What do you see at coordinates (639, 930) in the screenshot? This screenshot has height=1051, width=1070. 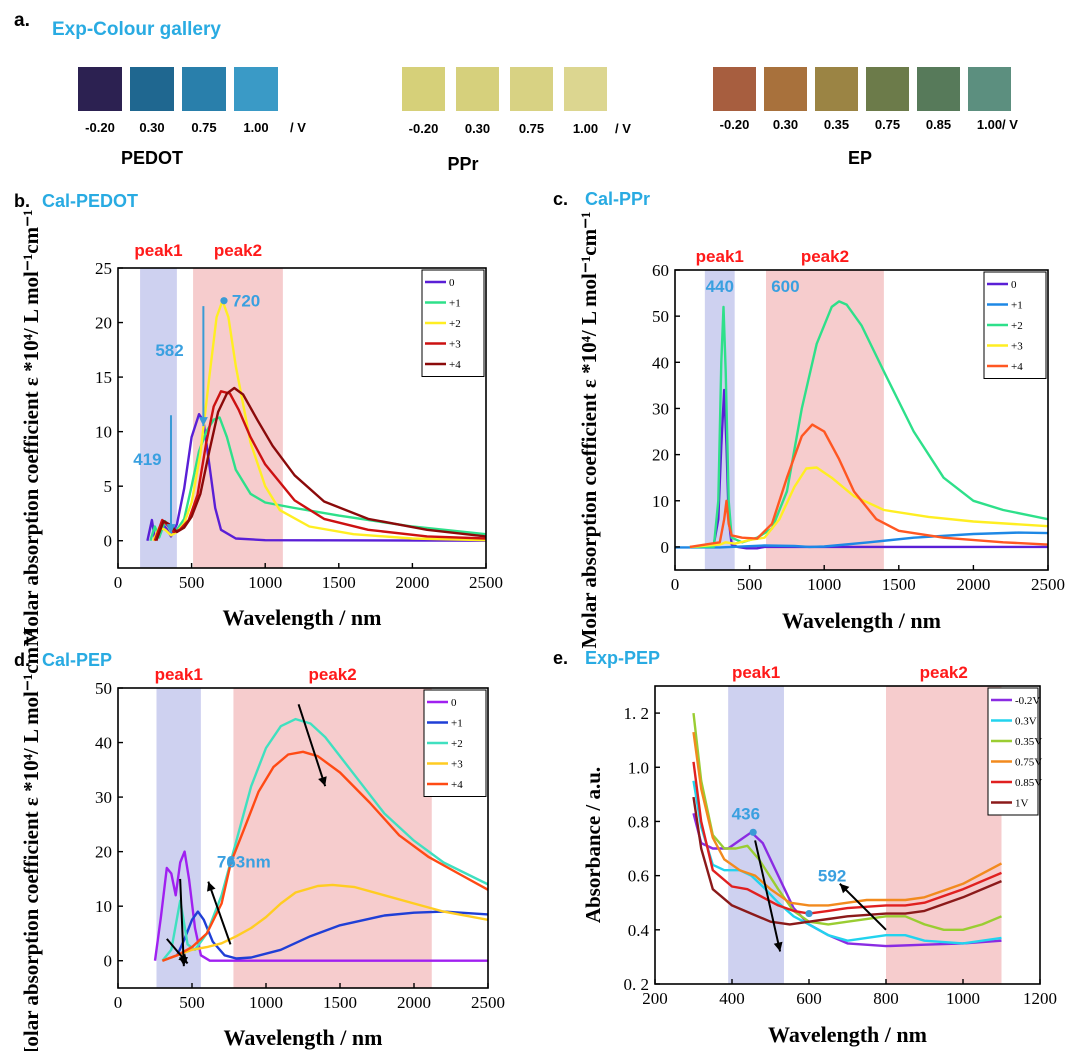 I see `y-tick-label: 0.4` at bounding box center [639, 930].